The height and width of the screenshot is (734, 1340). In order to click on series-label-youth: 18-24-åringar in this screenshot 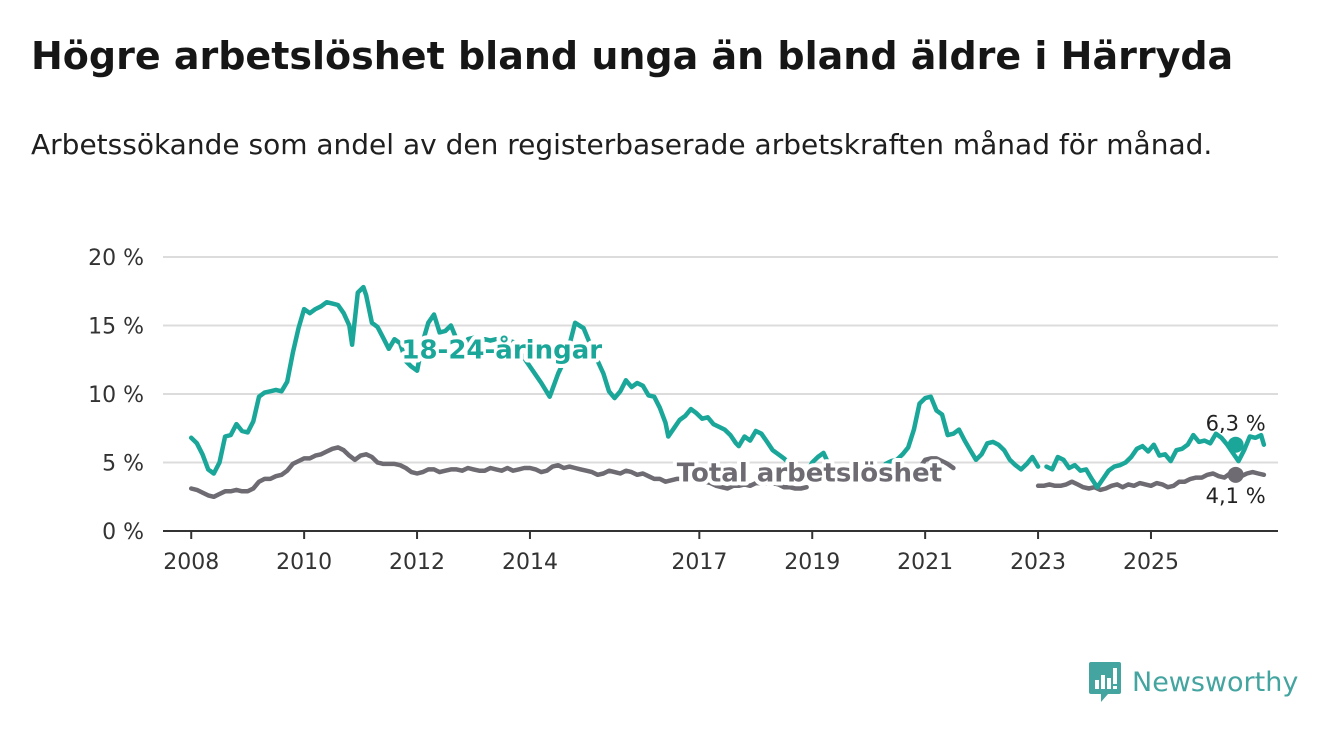, I will do `click(501, 349)`.